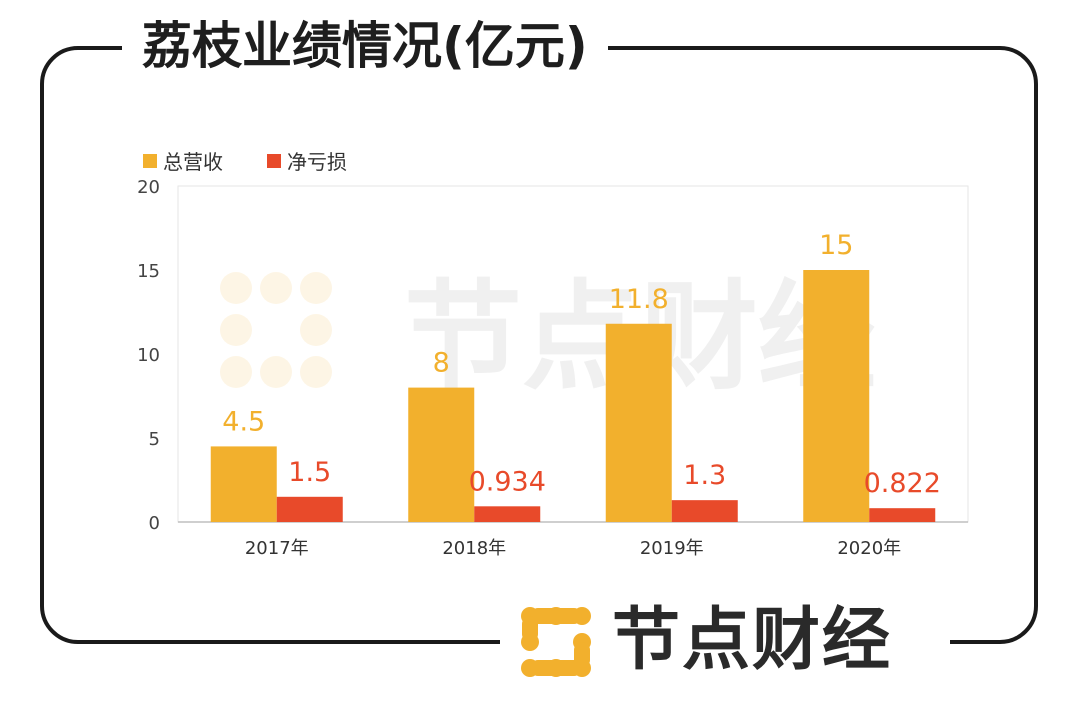 This screenshot has width=1080, height=716. Describe the element at coordinates (752, 640) in the screenshot. I see `brand-name: 节点财经` at that location.